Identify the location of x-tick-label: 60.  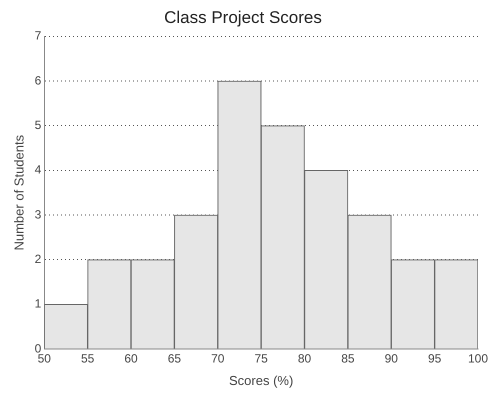
(131, 359).